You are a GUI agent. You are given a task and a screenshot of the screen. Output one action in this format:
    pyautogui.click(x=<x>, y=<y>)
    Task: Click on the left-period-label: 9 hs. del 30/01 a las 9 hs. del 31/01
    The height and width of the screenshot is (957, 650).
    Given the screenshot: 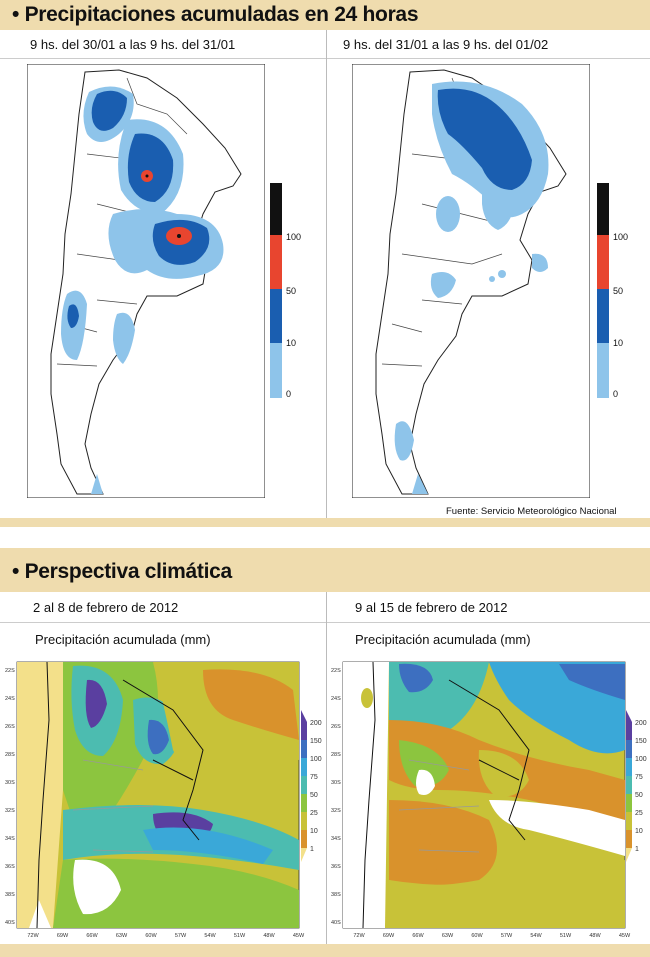 What is the action you would take?
    pyautogui.click(x=133, y=44)
    